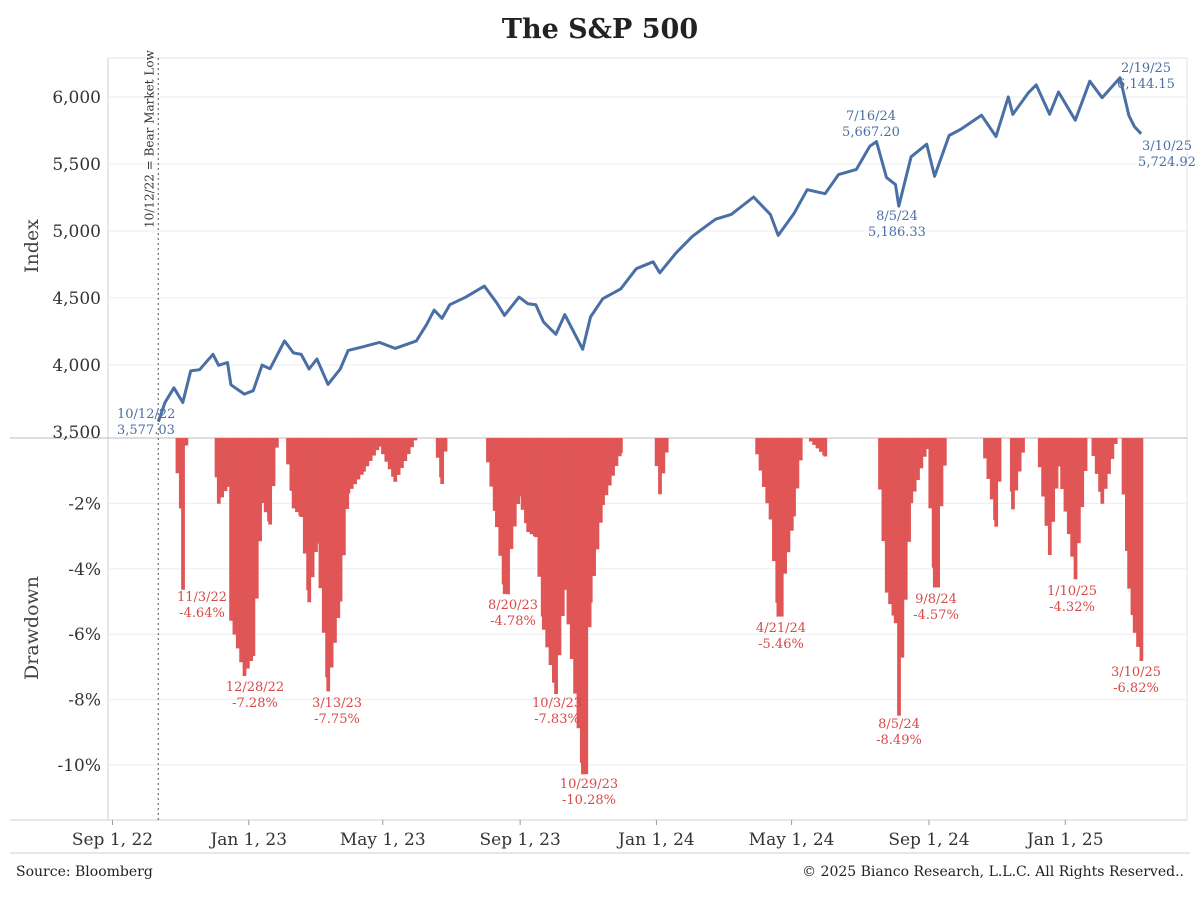  I want to click on x-tick-label: May 1, 23, so click(383, 840).